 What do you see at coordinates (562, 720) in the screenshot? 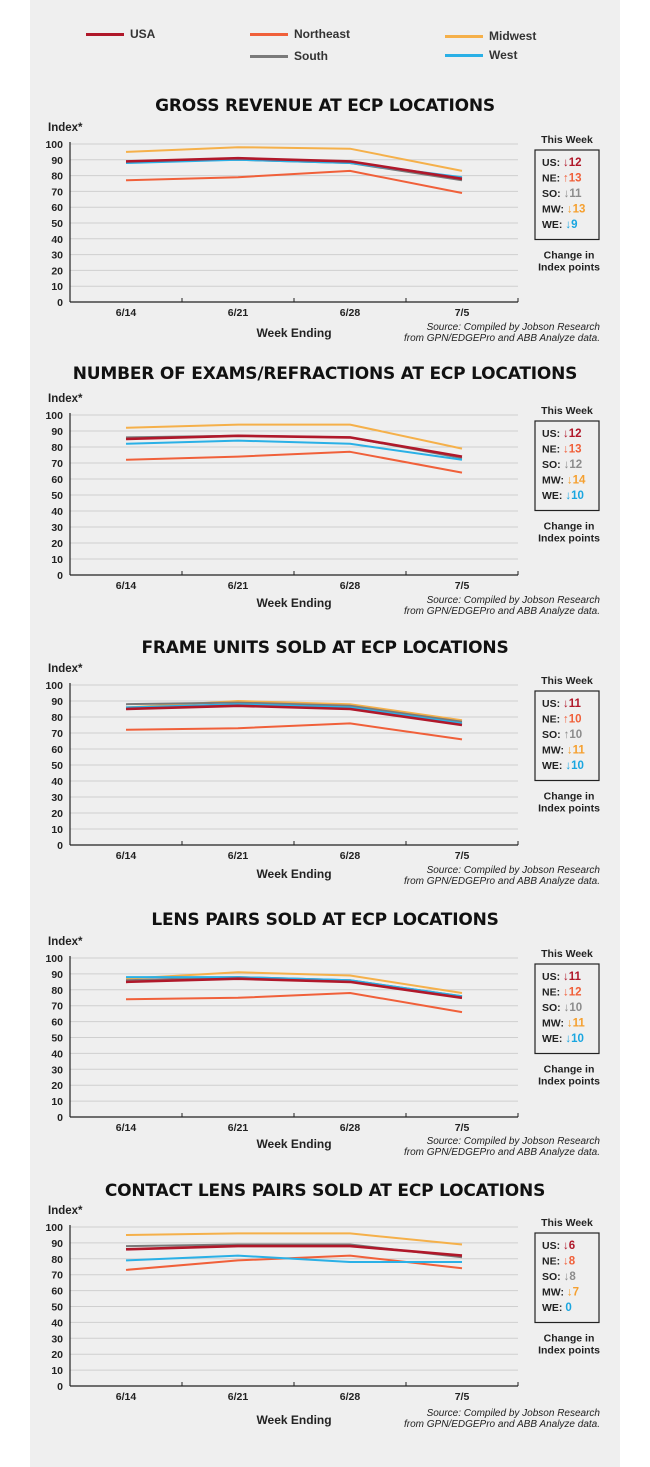
I see `box-row: NE: ↑10` at bounding box center [562, 720].